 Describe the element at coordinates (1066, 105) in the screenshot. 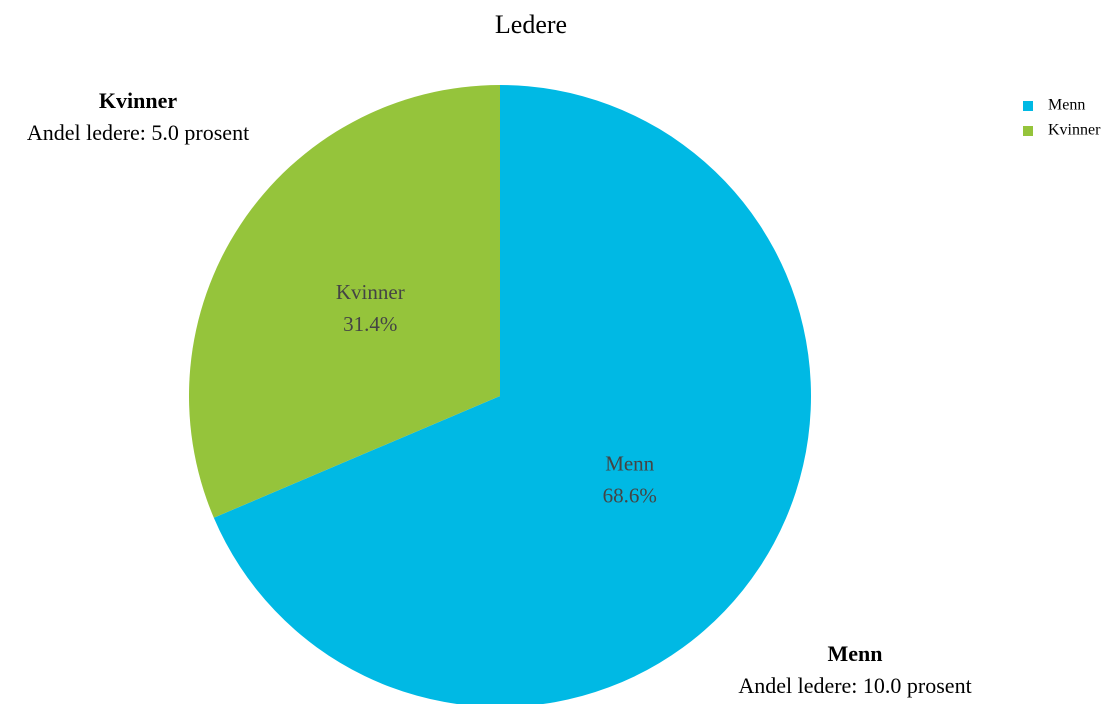

I see `legend-label: Menn` at that location.